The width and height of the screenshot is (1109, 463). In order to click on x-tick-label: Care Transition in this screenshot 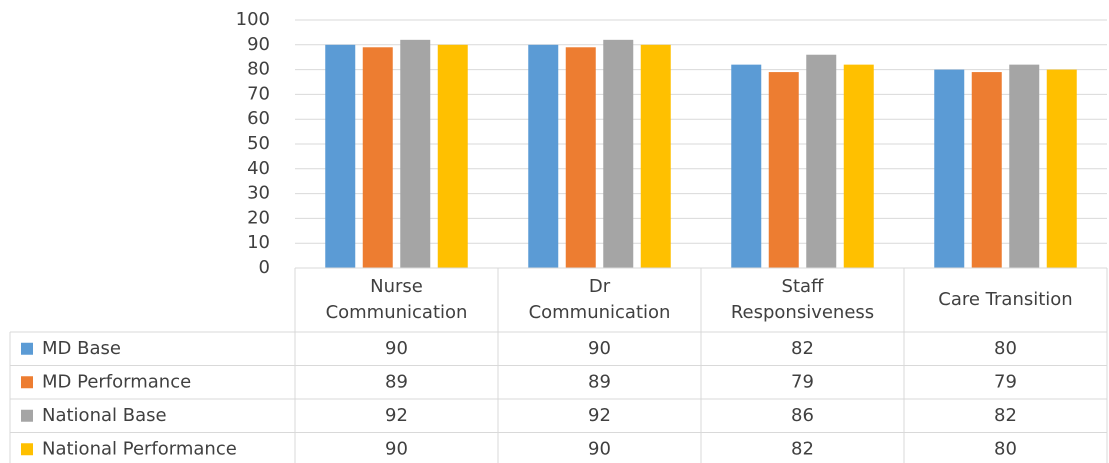, I will do `click(1005, 299)`.